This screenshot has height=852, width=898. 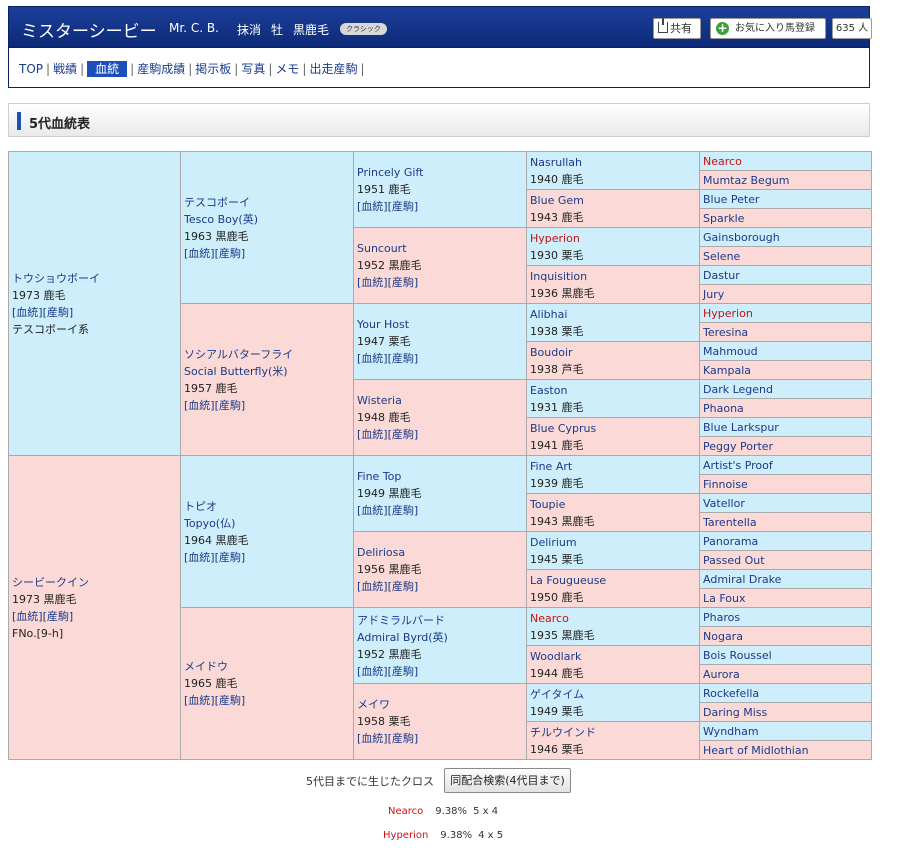 I want to click on ancestor-name: Suncourt, so click(x=382, y=248).